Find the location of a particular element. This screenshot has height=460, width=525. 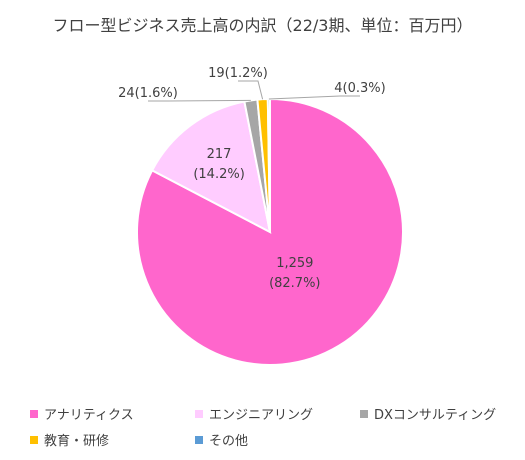

slice-value-label-2: 217 is located at coordinates (219, 154).